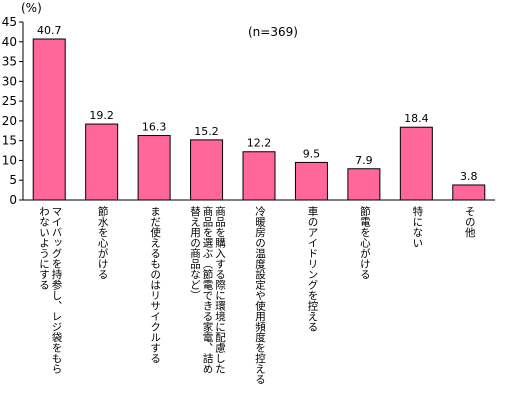 The height and width of the screenshot is (400, 507). I want to click on data-label: 16.3, so click(154, 127).